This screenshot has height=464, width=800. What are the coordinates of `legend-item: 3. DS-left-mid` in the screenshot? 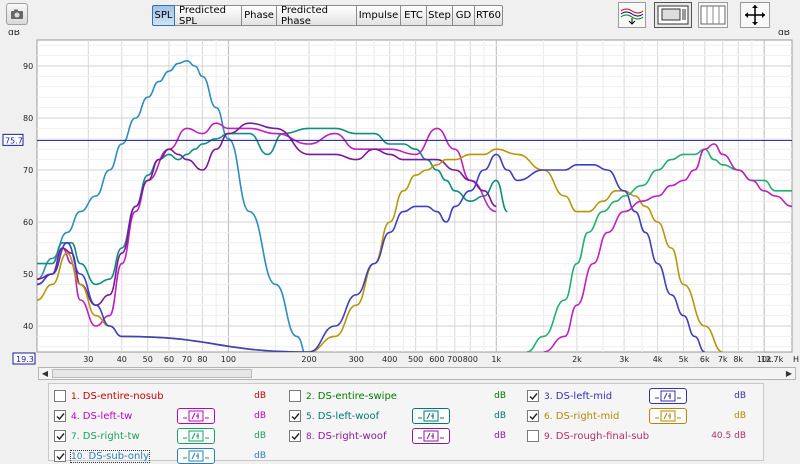 It's located at (569, 396).